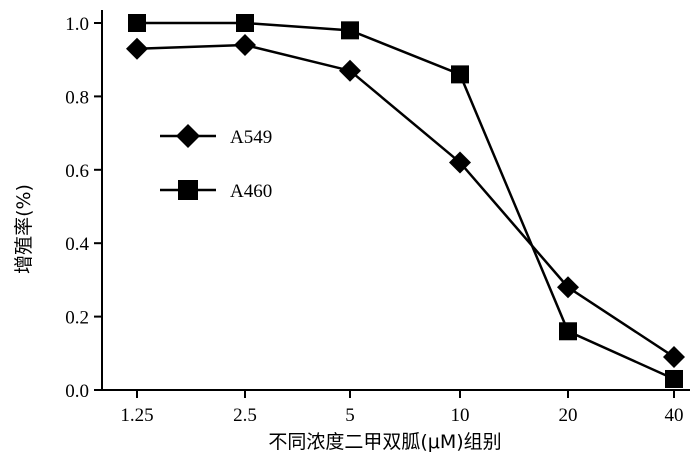 The width and height of the screenshot is (700, 474). I want to click on y-tick-label: 0.8, so click(77, 97).